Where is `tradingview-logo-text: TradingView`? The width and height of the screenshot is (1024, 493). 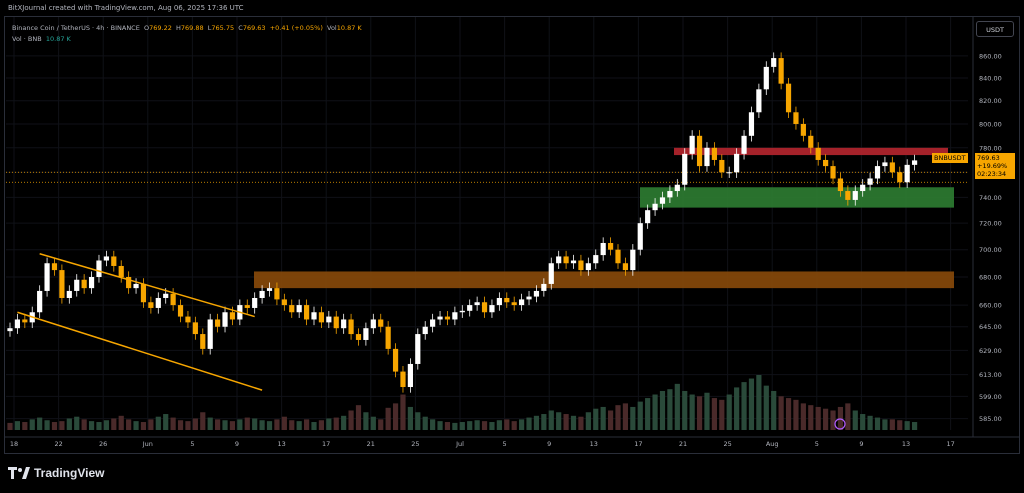 tradingview-logo-text: TradingView is located at coordinates (69, 473).